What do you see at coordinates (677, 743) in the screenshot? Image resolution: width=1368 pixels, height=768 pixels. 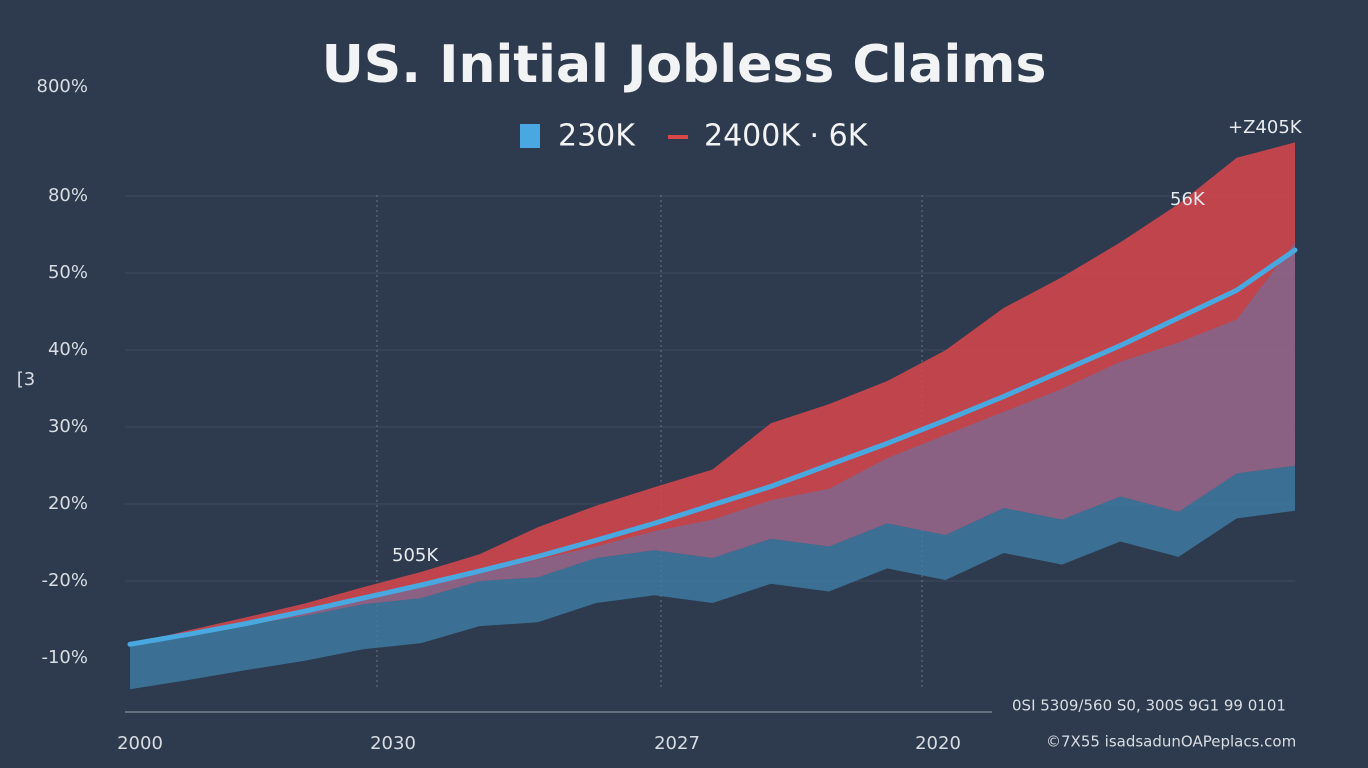 I see `x-tick-label: 2027` at bounding box center [677, 743].